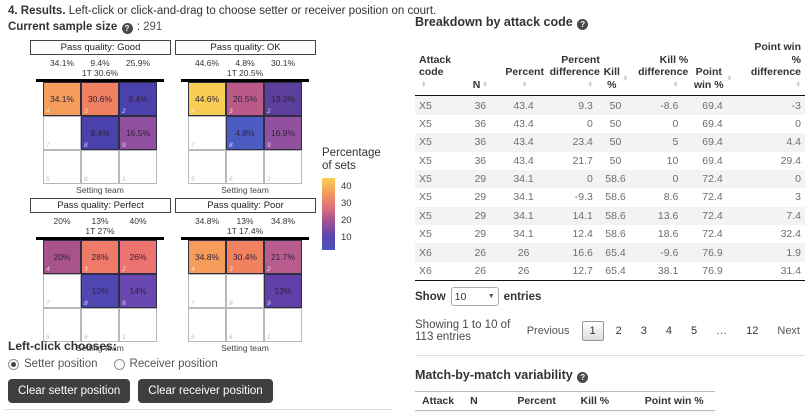  I want to click on first-tempo-percent: 1T 30.6%, so click(100, 73).